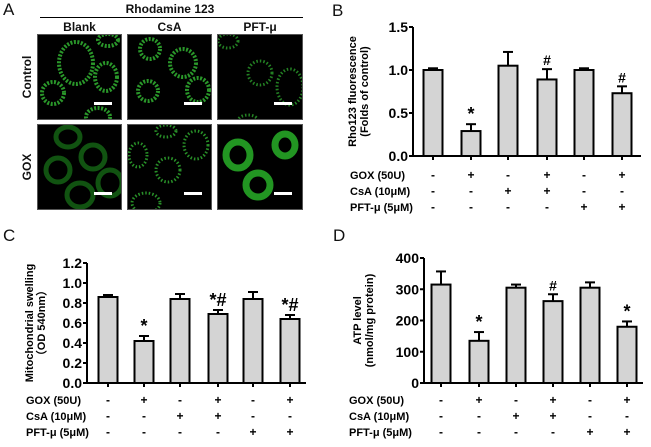 The height and width of the screenshot is (447, 651). Describe the element at coordinates (408, 321) in the screenshot. I see `y-tick-label: 200` at that location.